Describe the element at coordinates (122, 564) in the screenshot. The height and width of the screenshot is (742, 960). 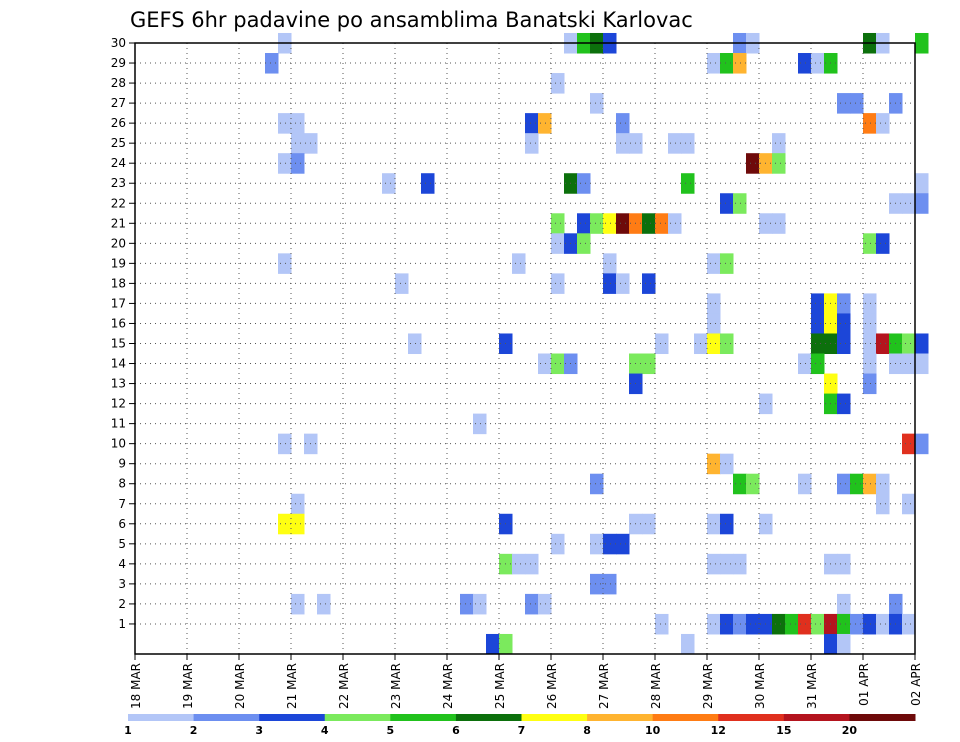
I see `y-tick-label: 4` at that location.